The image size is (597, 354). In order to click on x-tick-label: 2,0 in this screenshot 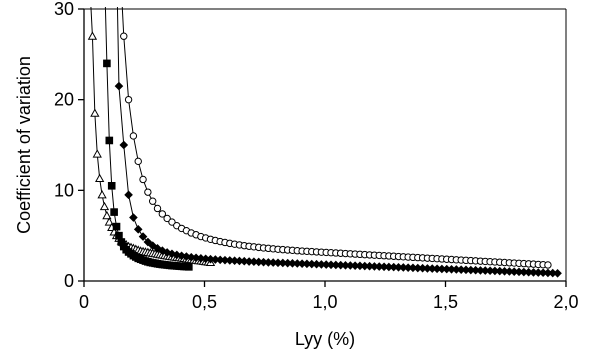, I will do `click(565, 302)`.